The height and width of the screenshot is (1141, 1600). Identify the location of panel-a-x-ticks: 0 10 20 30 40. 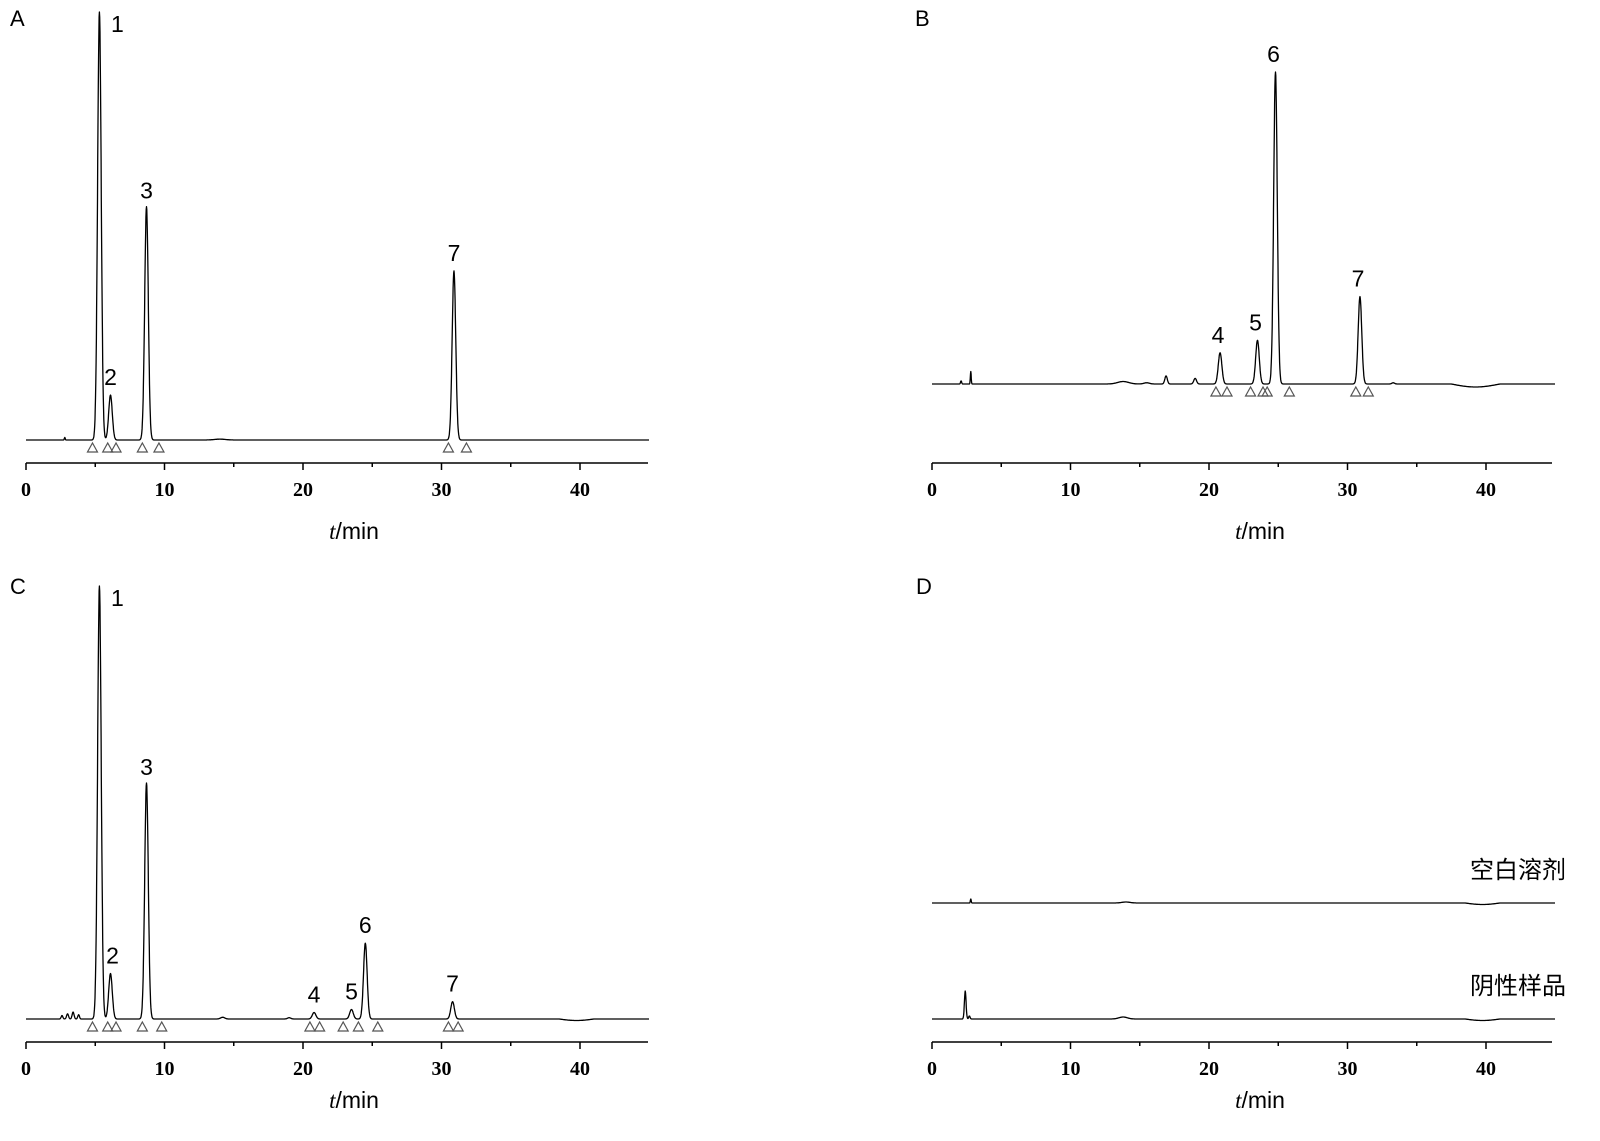
(305, 482).